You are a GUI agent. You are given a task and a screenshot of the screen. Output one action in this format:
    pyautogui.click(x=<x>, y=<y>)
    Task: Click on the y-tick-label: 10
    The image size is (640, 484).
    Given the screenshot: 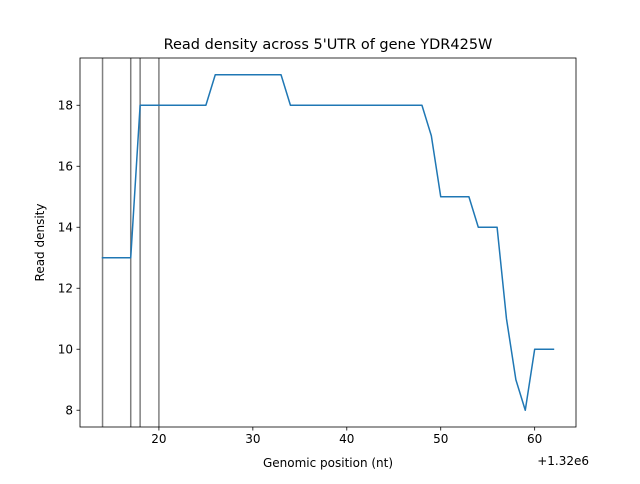 What is the action you would take?
    pyautogui.click(x=65, y=350)
    